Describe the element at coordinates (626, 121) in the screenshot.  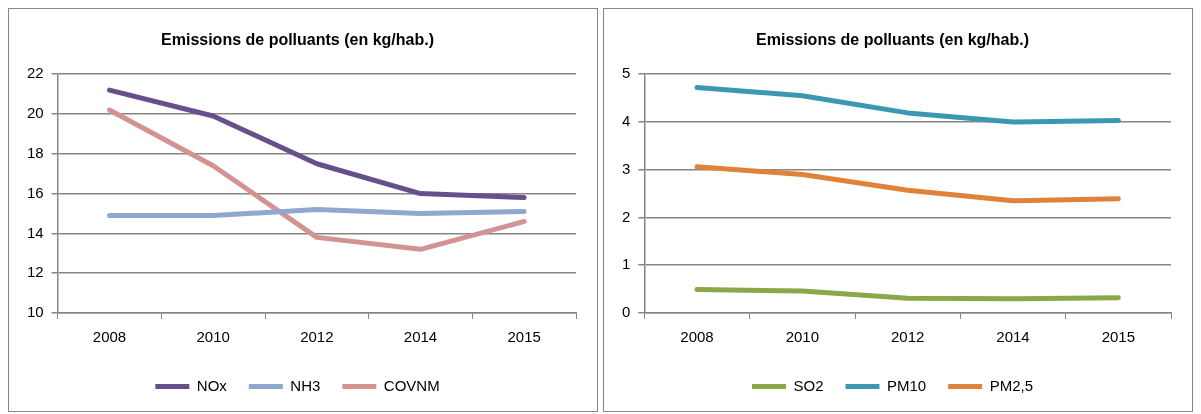
I see `y-tick-label: 4` at that location.